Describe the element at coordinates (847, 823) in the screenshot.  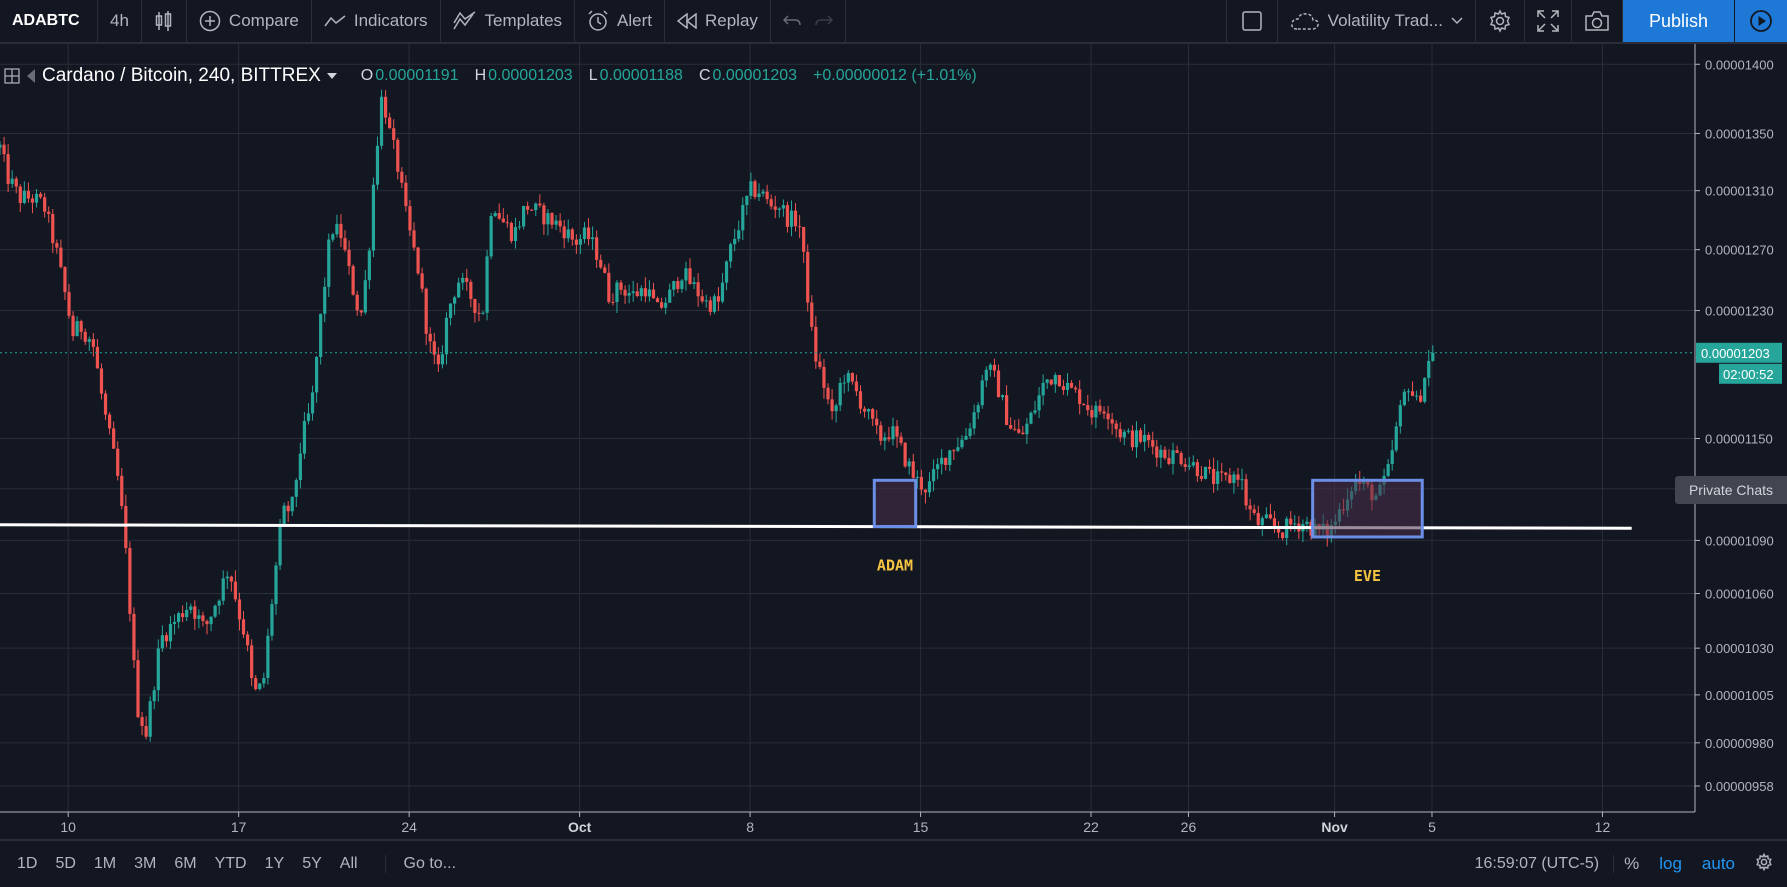
I see `time-axis: 10 17 24 Oct 8 15 22 26 Nov 5 12` at that location.